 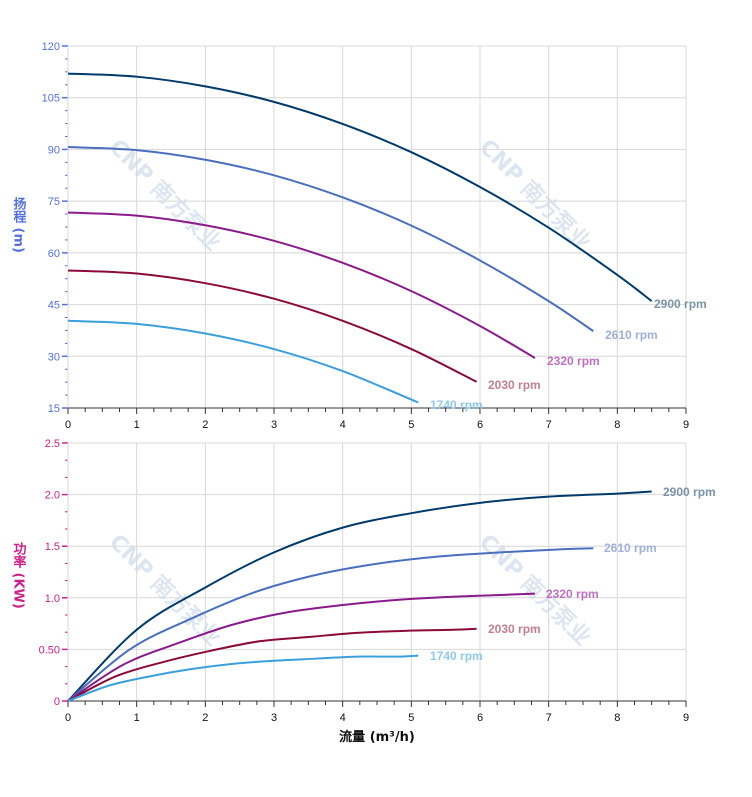 I want to click on y-tick-label: 75, so click(x=54, y=202).